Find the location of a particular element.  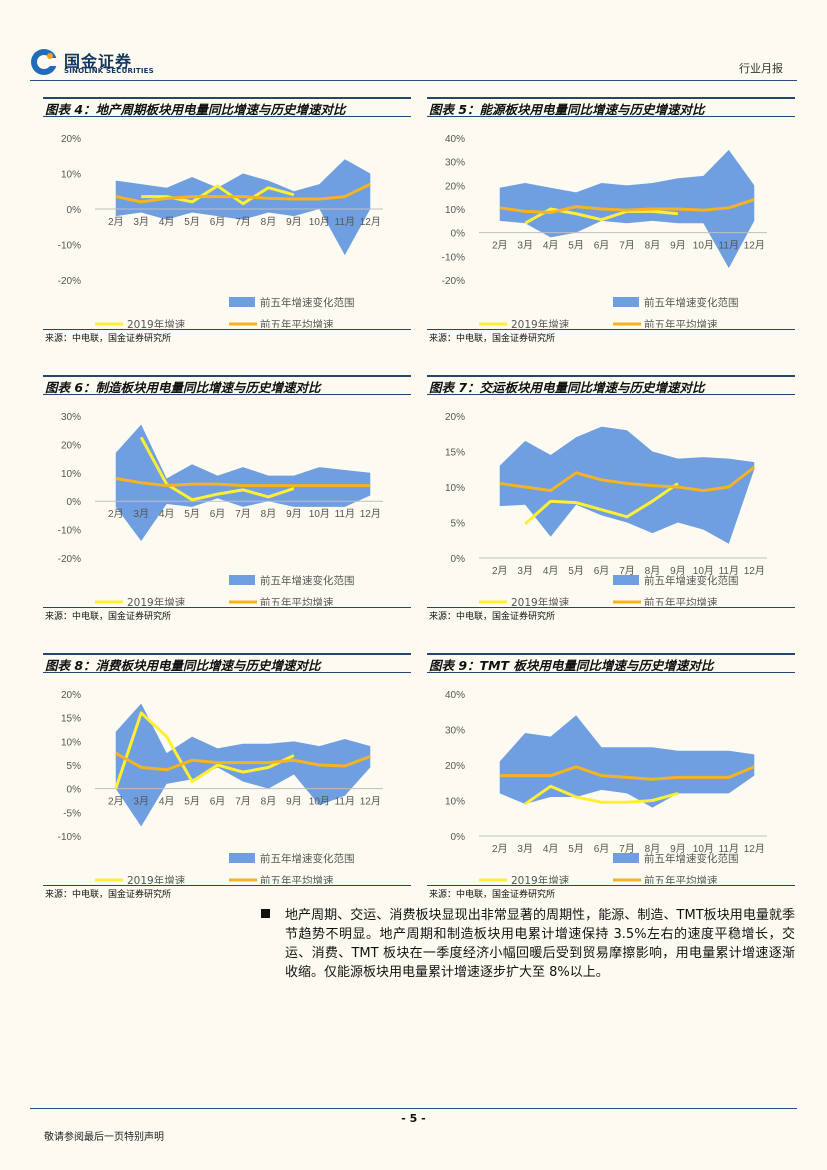

y-tick-label: -5% is located at coordinates (72, 813).